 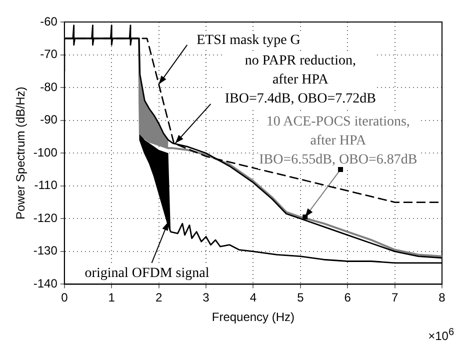 What do you see at coordinates (348, 297) in the screenshot?
I see `x-tick-label: 6` at bounding box center [348, 297].